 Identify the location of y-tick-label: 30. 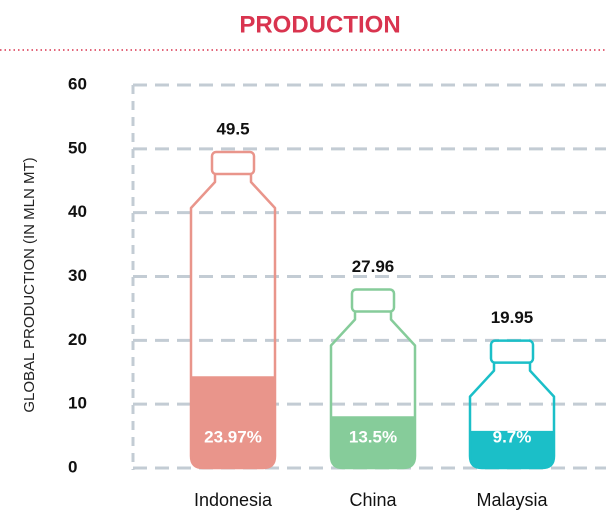
(77, 275).